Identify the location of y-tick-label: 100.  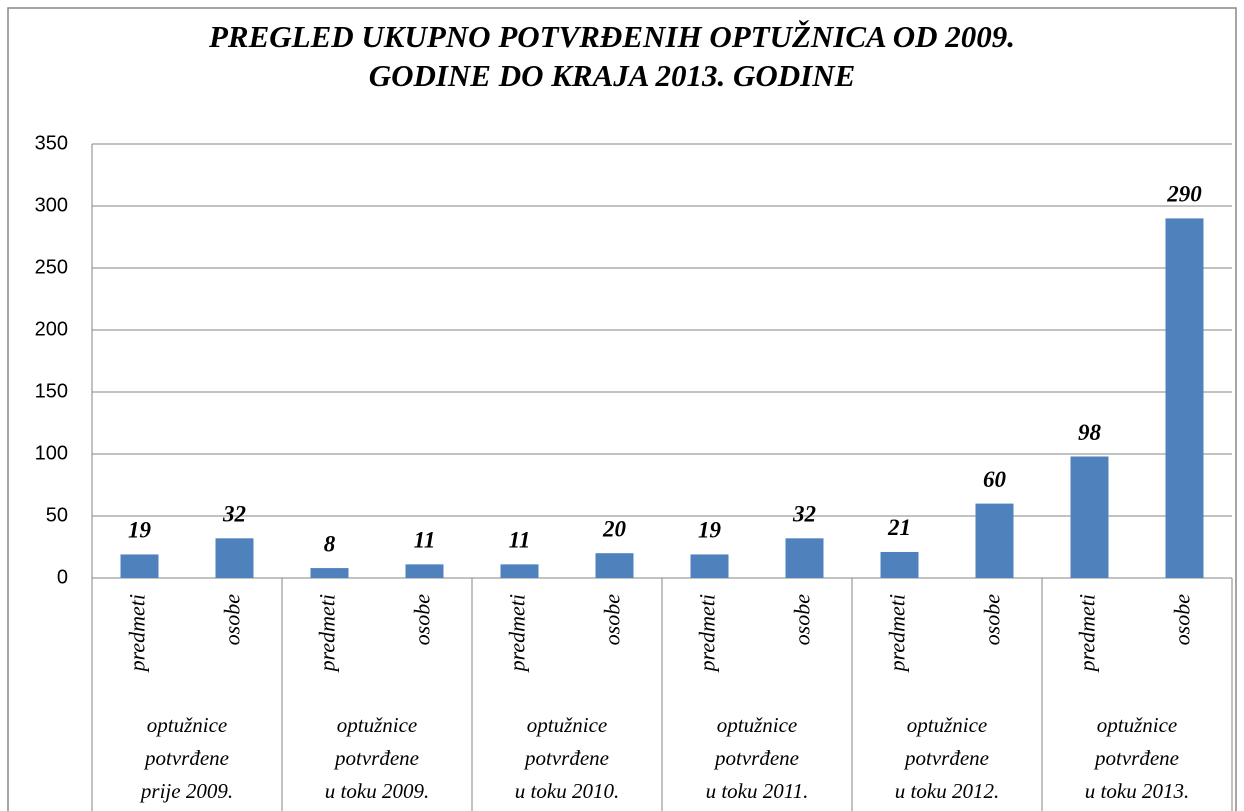
(51, 453).